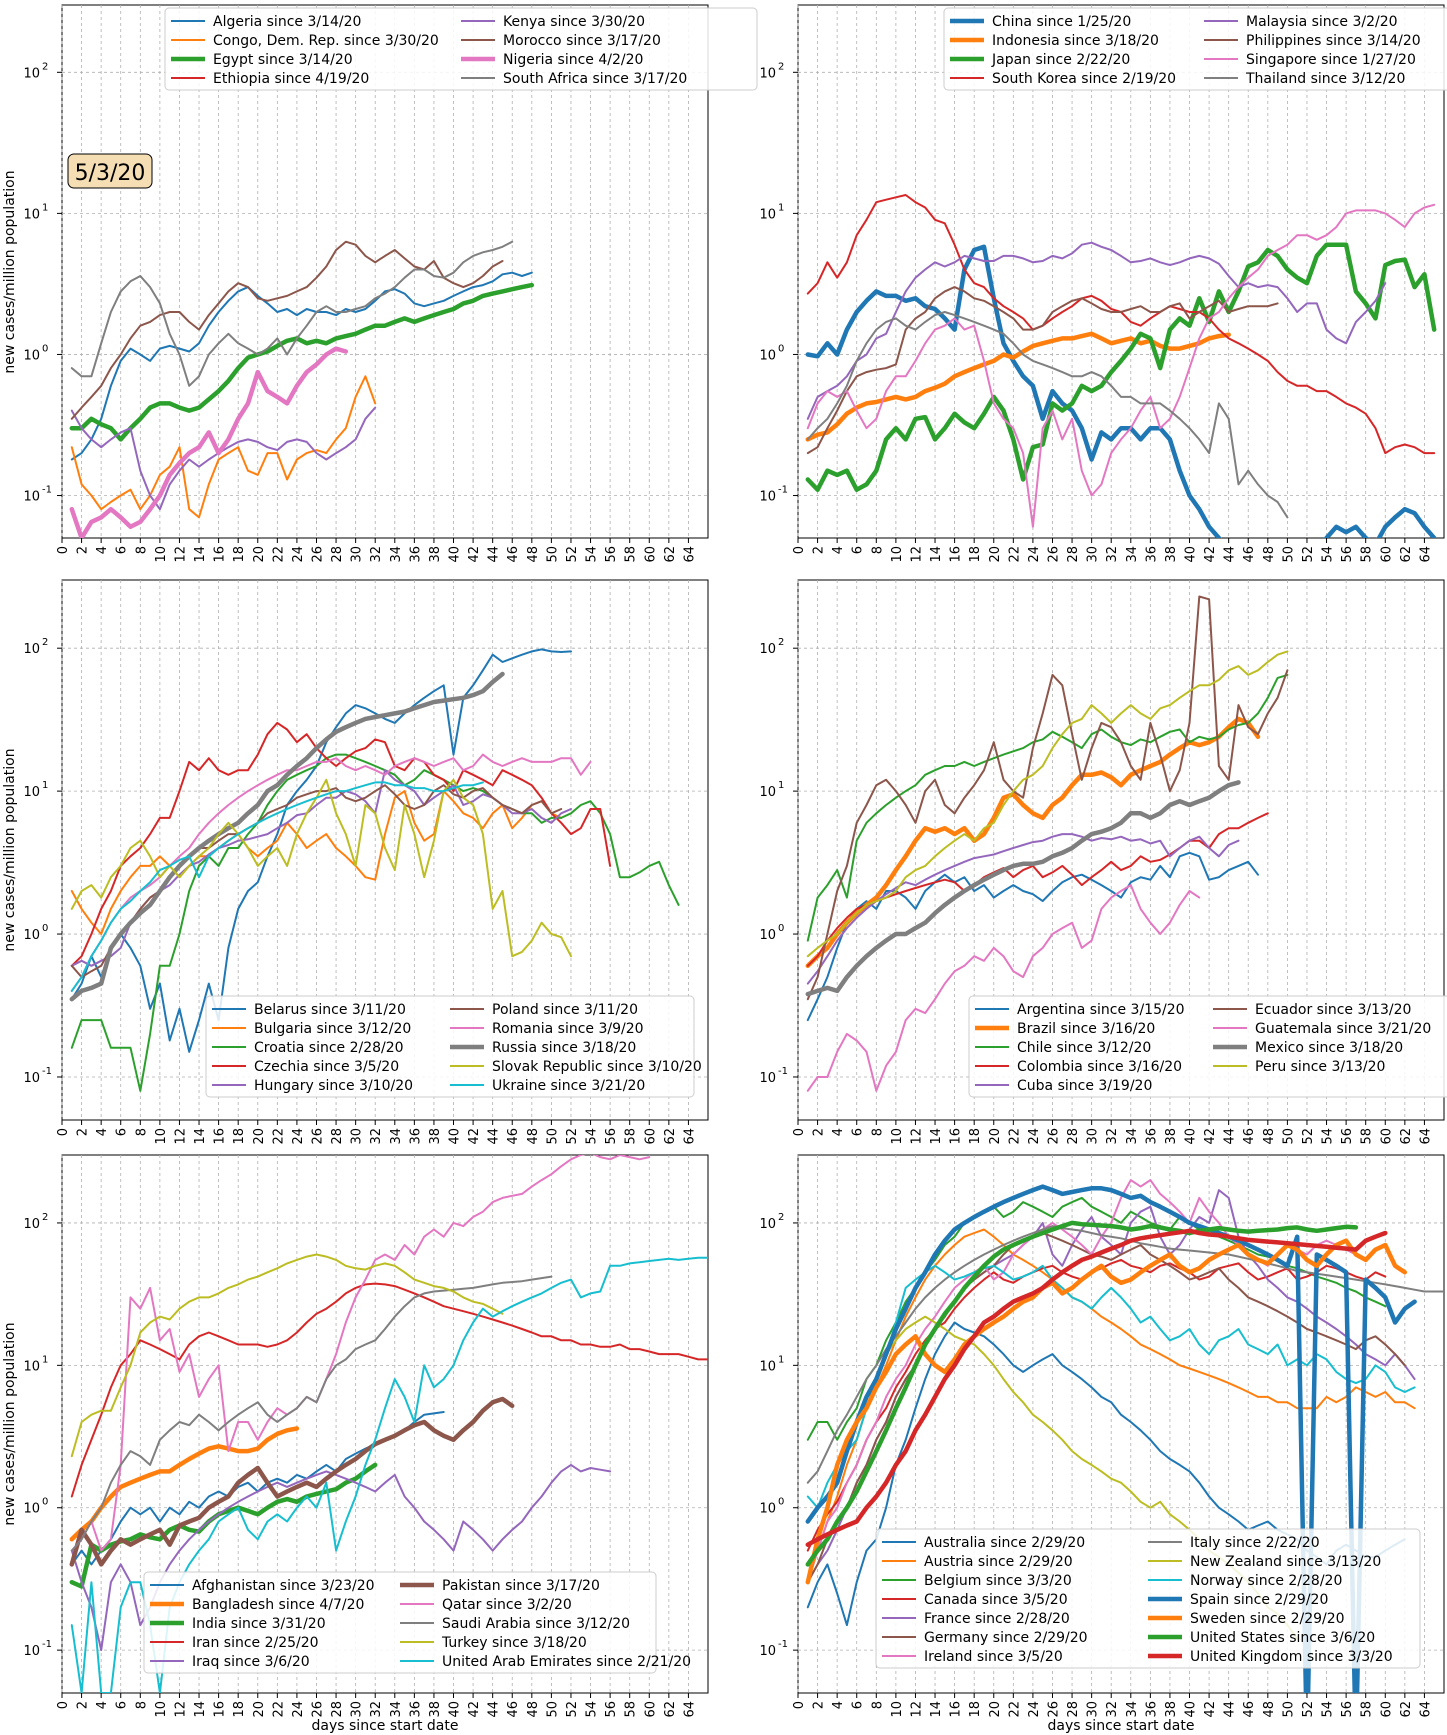  What do you see at coordinates (1325, 79) in the screenshot?
I see `legend-label: Thailand since 3/12/20` at bounding box center [1325, 79].